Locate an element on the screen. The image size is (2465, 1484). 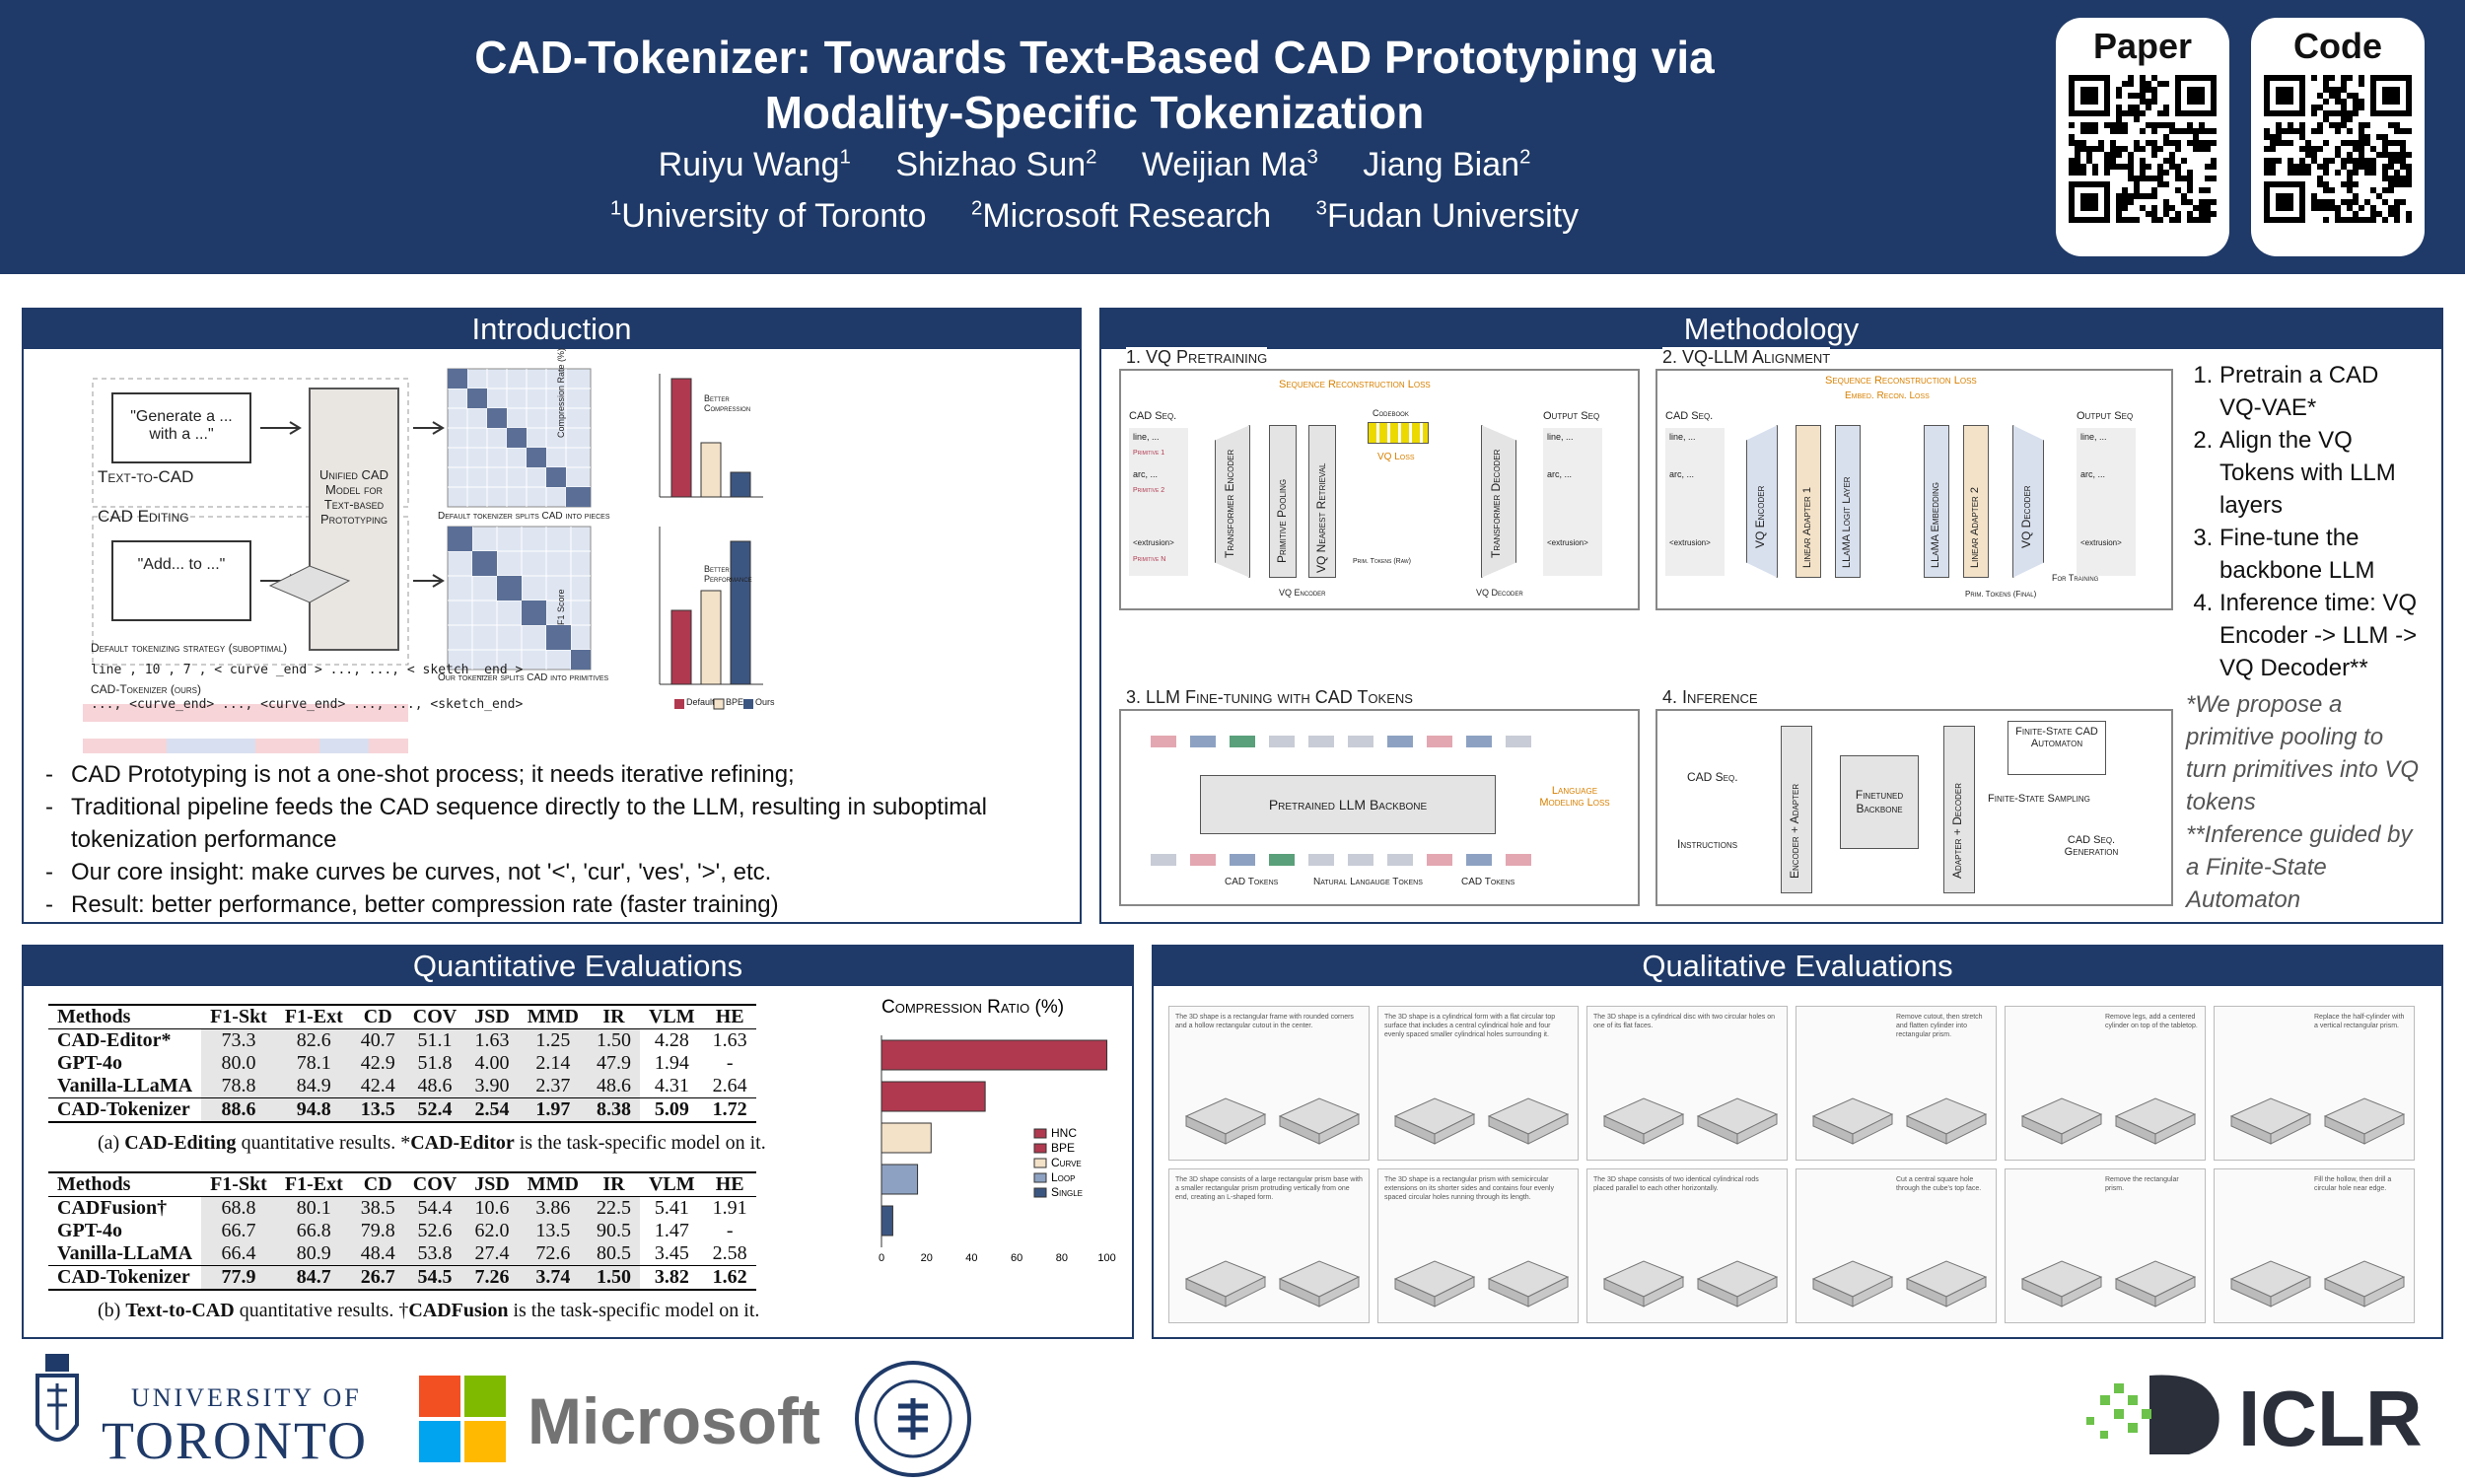
table-cell: 38.5 is located at coordinates (377, 1208).